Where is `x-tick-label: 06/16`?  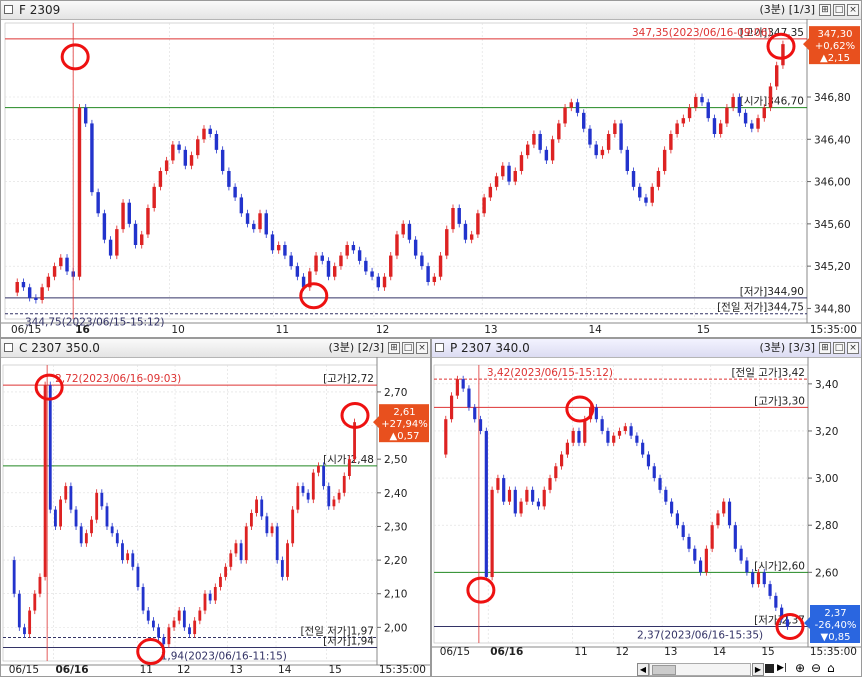 x-tick-label: 06/16 is located at coordinates (71, 670).